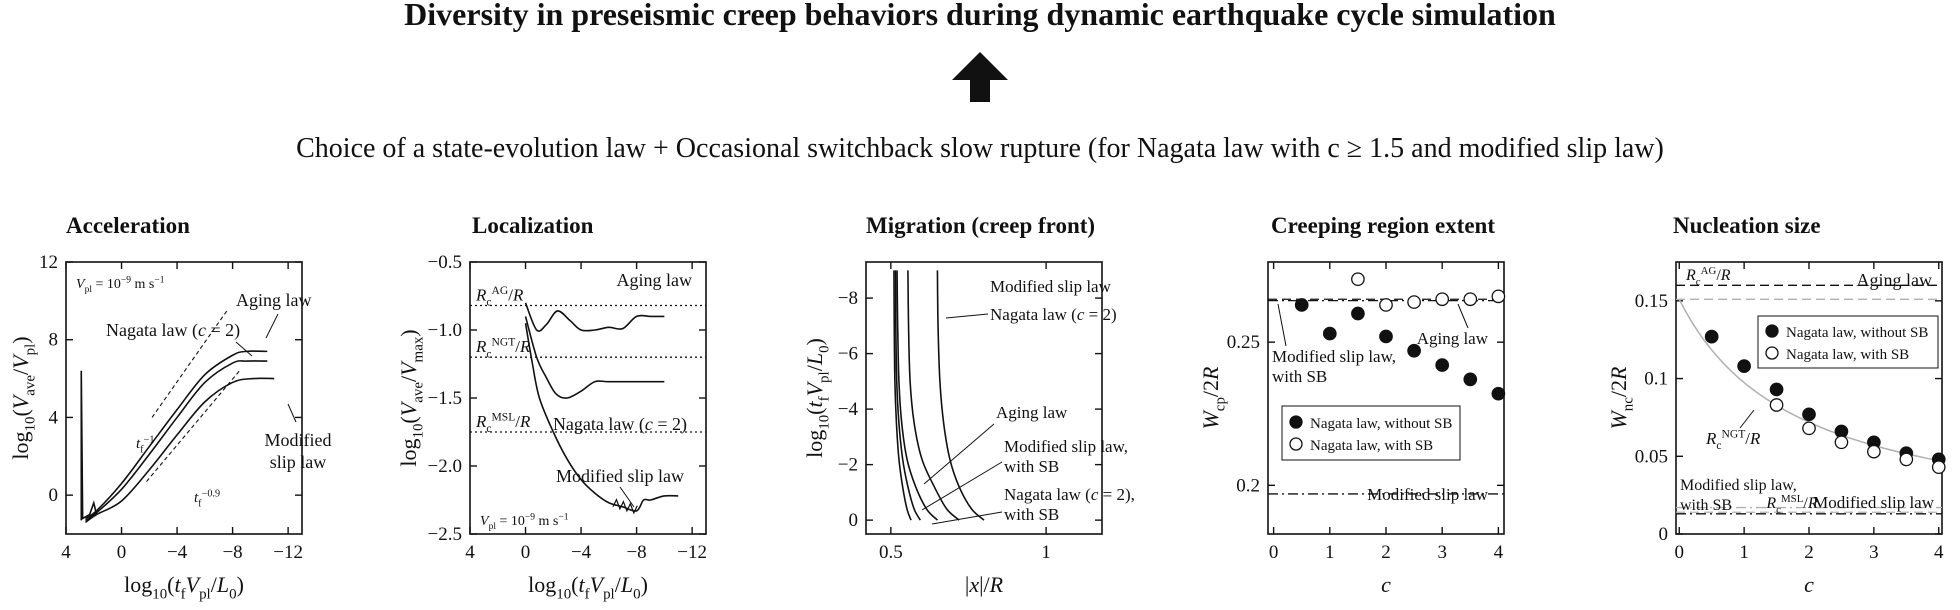 This screenshot has height=610, width=1960. What do you see at coordinates (1243, 342) in the screenshot?
I see `creeping-y-tick-label: 0.25` at bounding box center [1243, 342].